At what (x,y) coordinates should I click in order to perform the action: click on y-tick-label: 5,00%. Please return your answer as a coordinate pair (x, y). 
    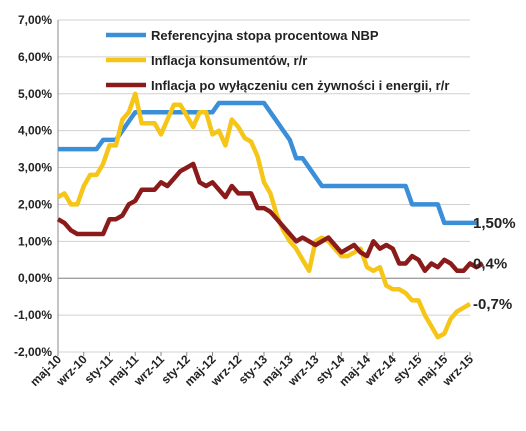
    Looking at the image, I should click on (35, 94).